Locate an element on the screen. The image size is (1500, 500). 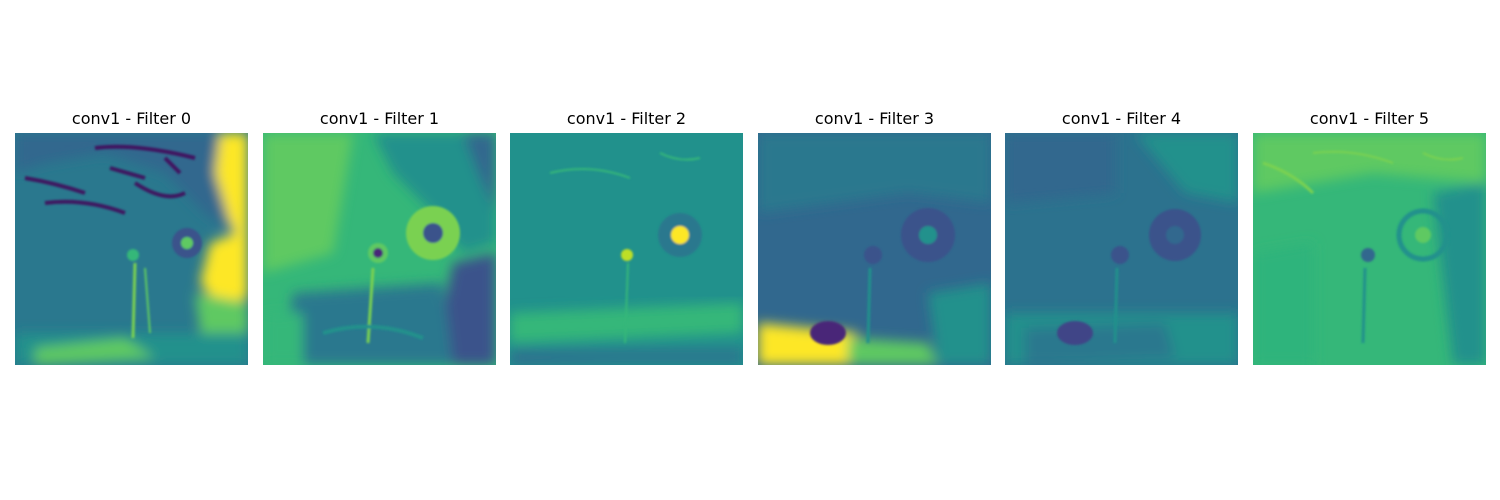
feature-map-panel: conv1 - Filter 2 is located at coordinates (626, 235).